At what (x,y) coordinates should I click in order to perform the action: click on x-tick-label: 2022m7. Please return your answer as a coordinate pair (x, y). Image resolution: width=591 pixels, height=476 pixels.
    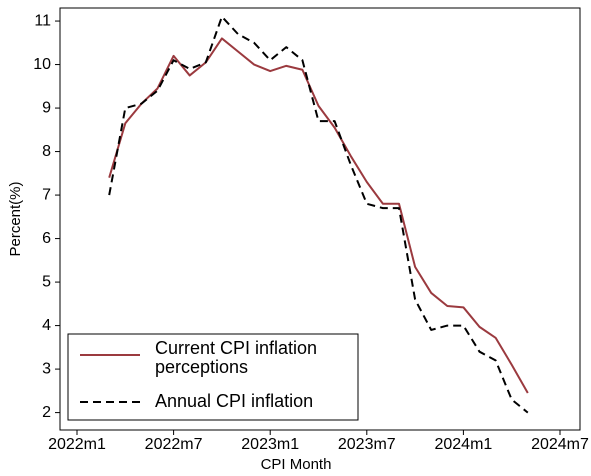
    Looking at the image, I should click on (174, 444).